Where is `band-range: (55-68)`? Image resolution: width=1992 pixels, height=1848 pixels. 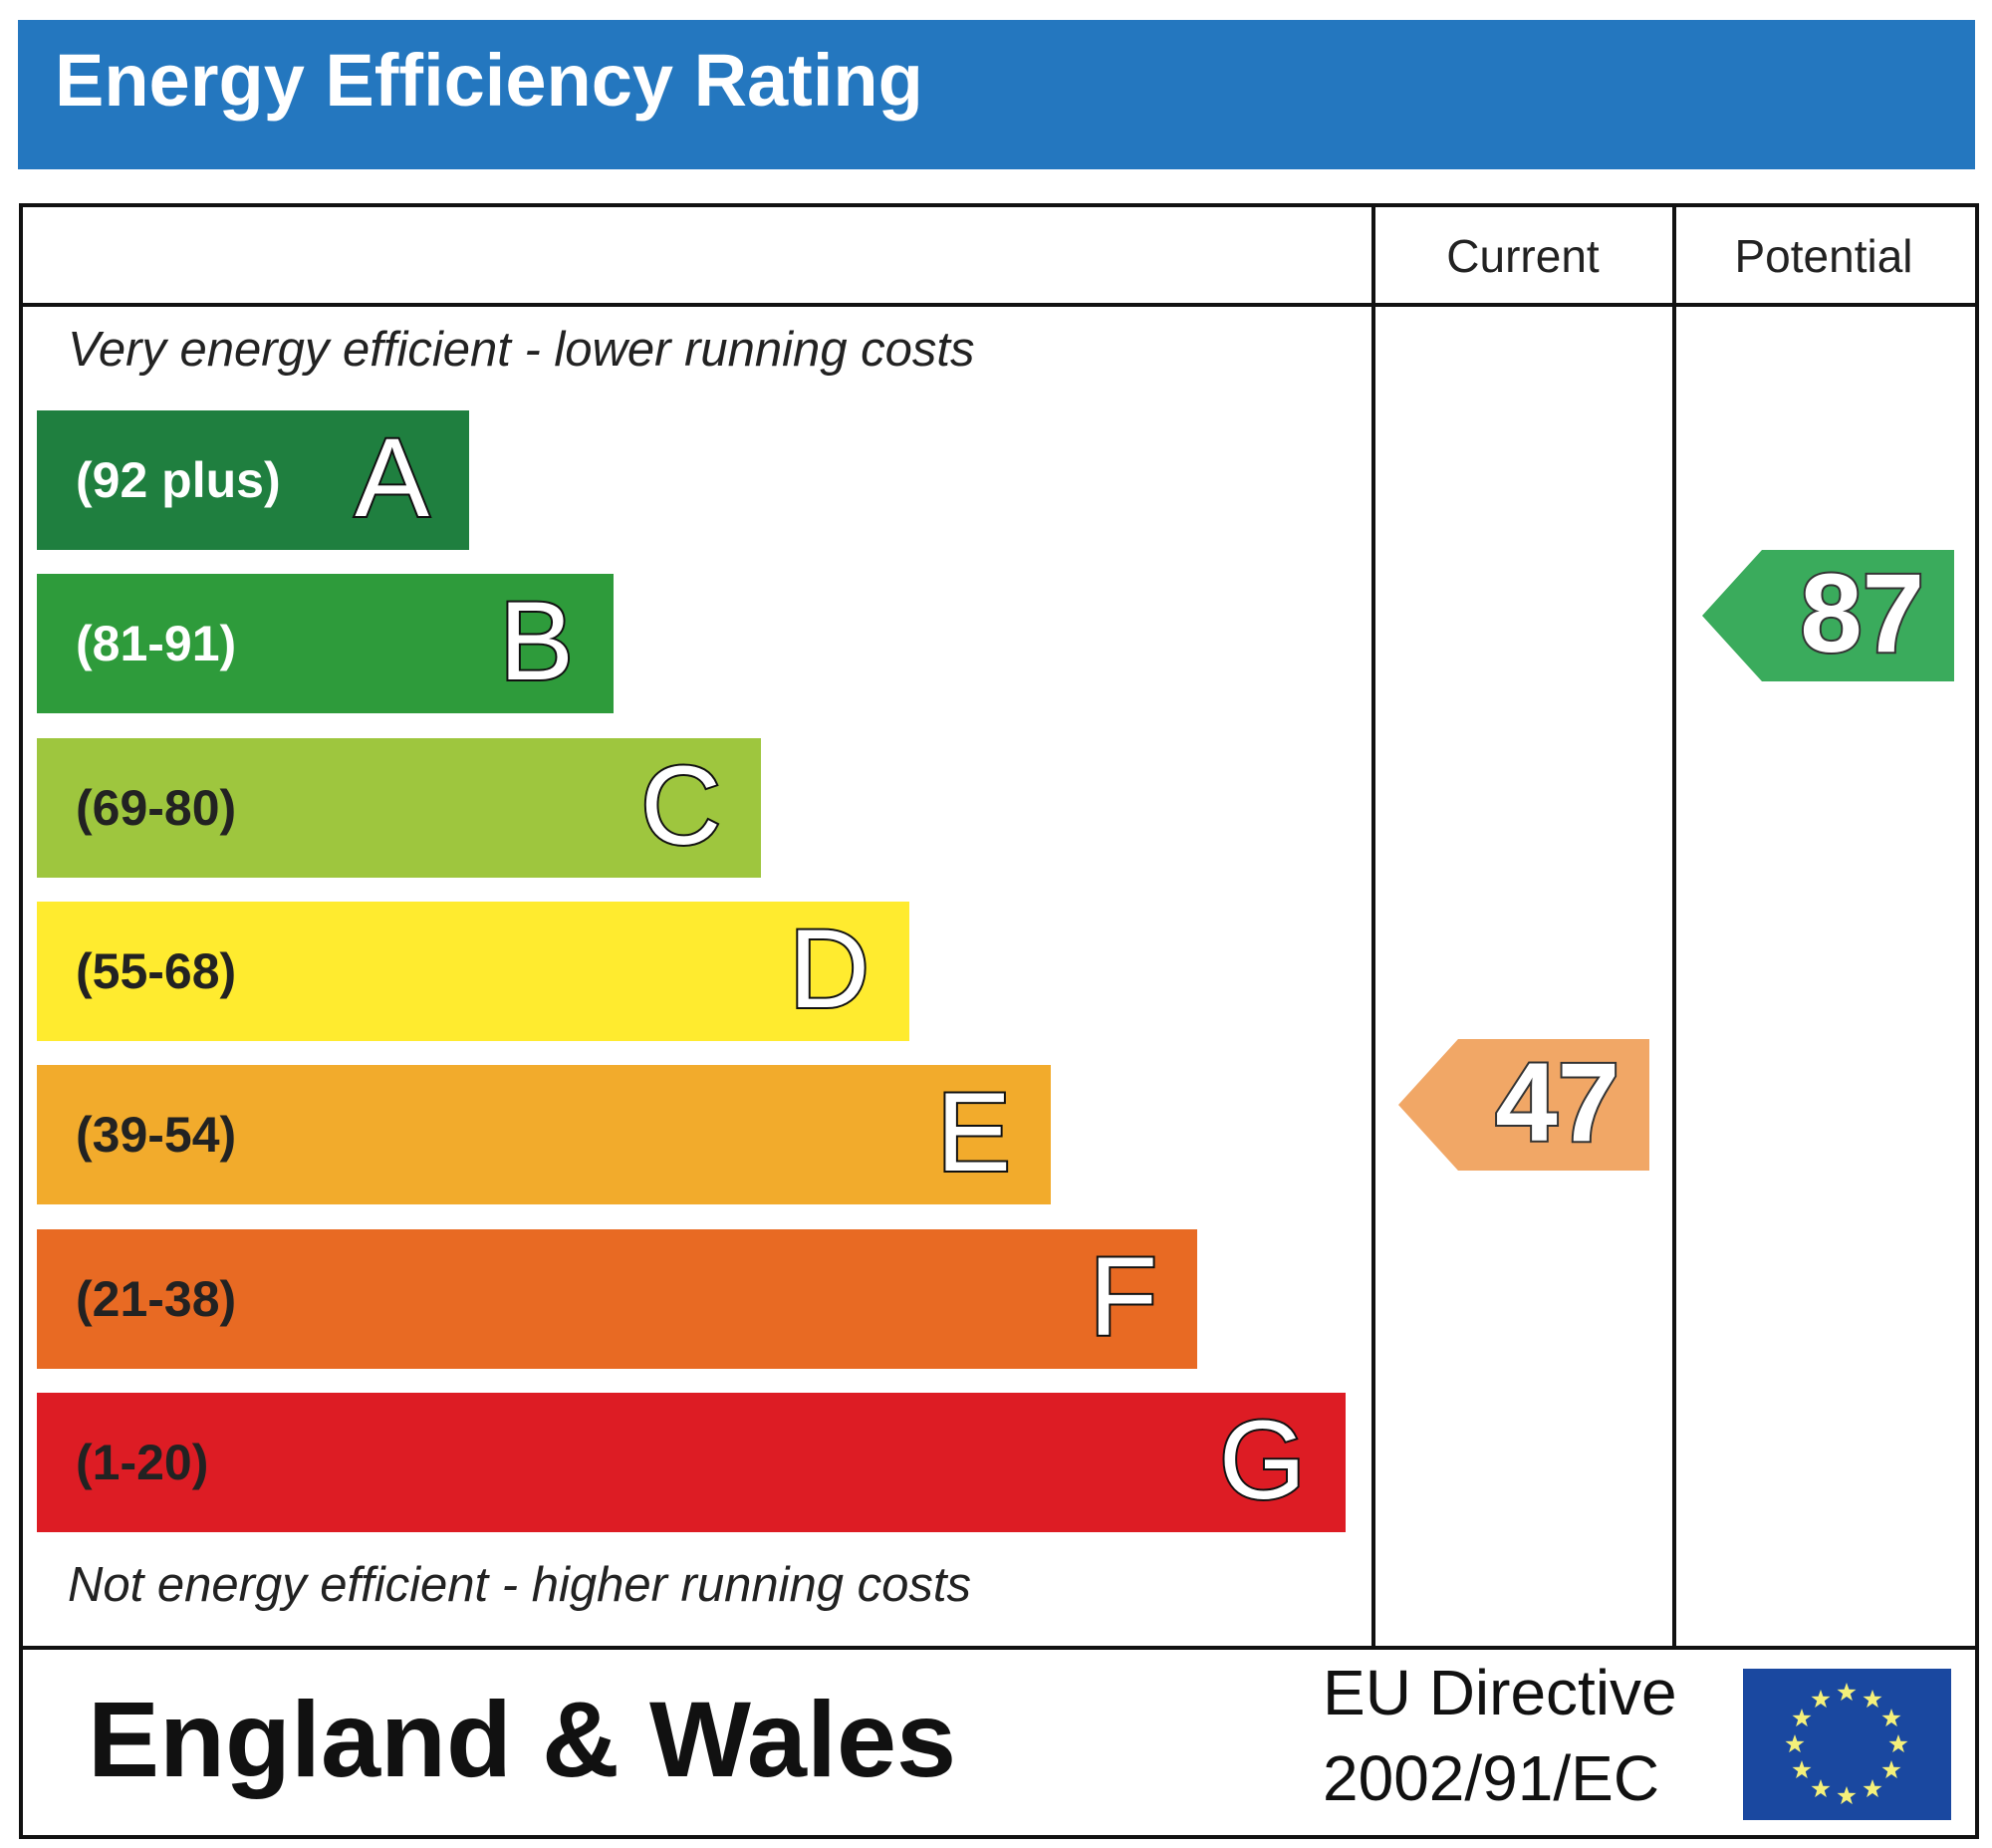
band-range: (55-68) is located at coordinates (156, 971).